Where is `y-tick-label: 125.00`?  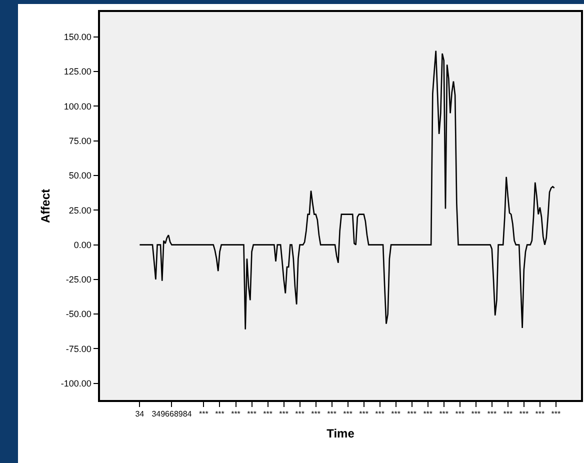 y-tick-label: 125.00 is located at coordinates (78, 71).